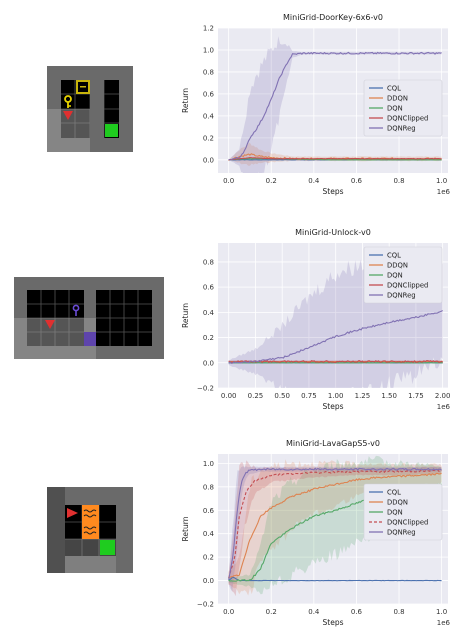 The image size is (468, 640). I want to click on series-line-ddqn, so click(335, 525).